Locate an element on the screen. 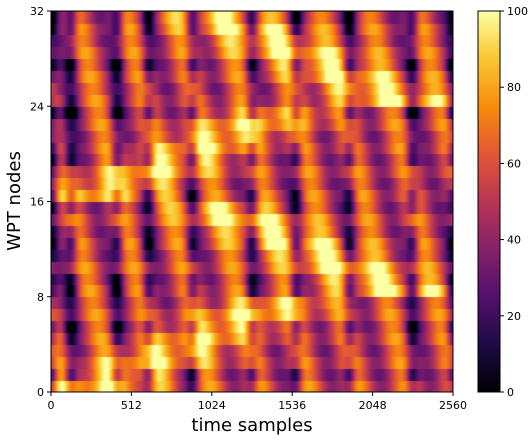 This screenshot has width=530, height=441. x-tick-label: 512 is located at coordinates (131, 405).